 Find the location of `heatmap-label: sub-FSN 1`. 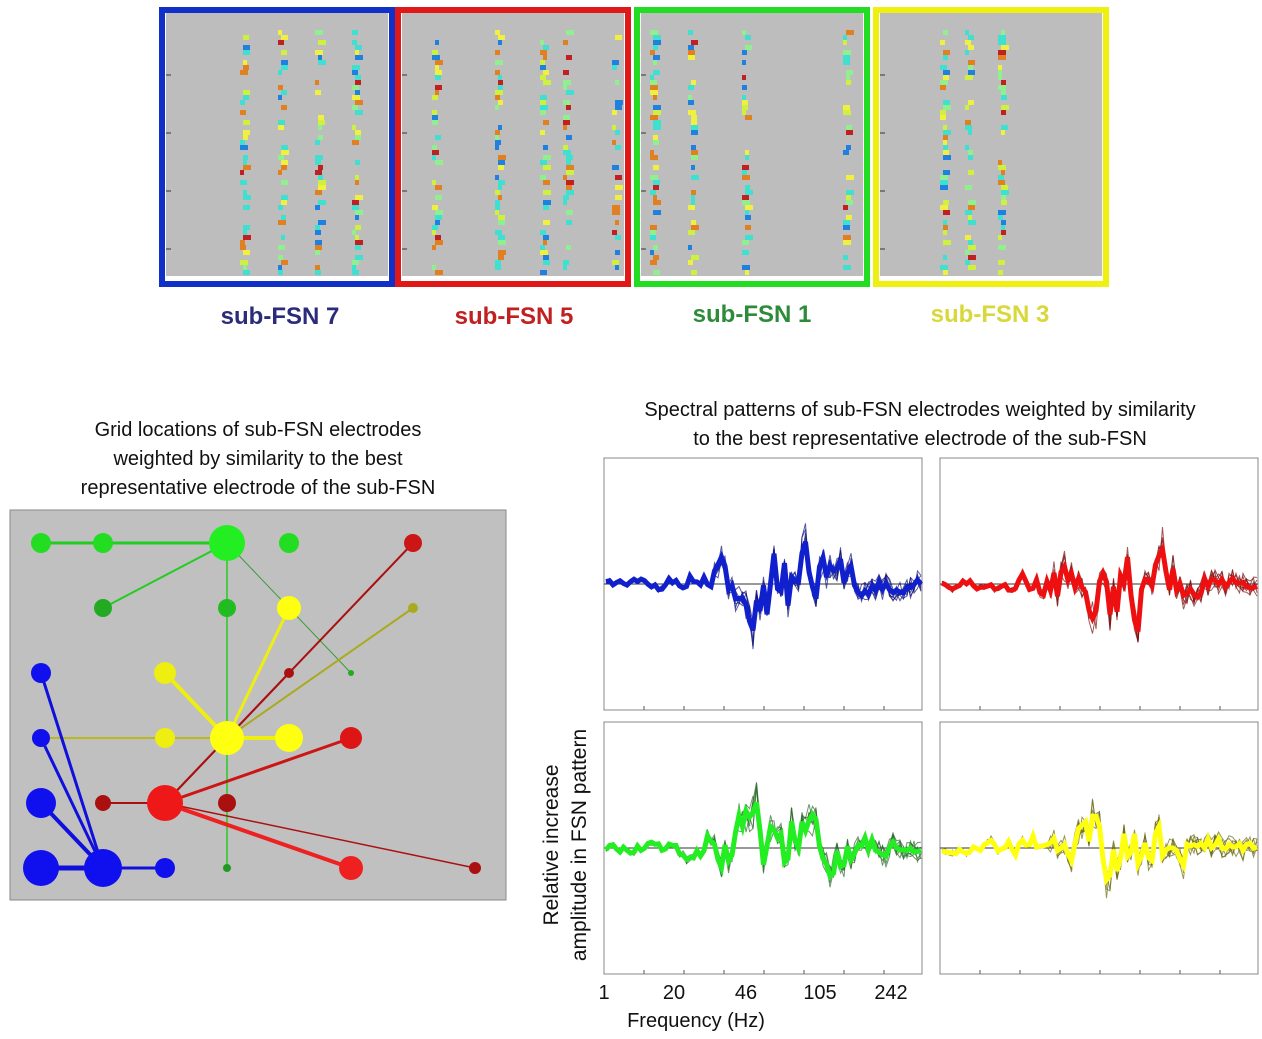

heatmap-label: sub-FSN 1 is located at coordinates (752, 314).